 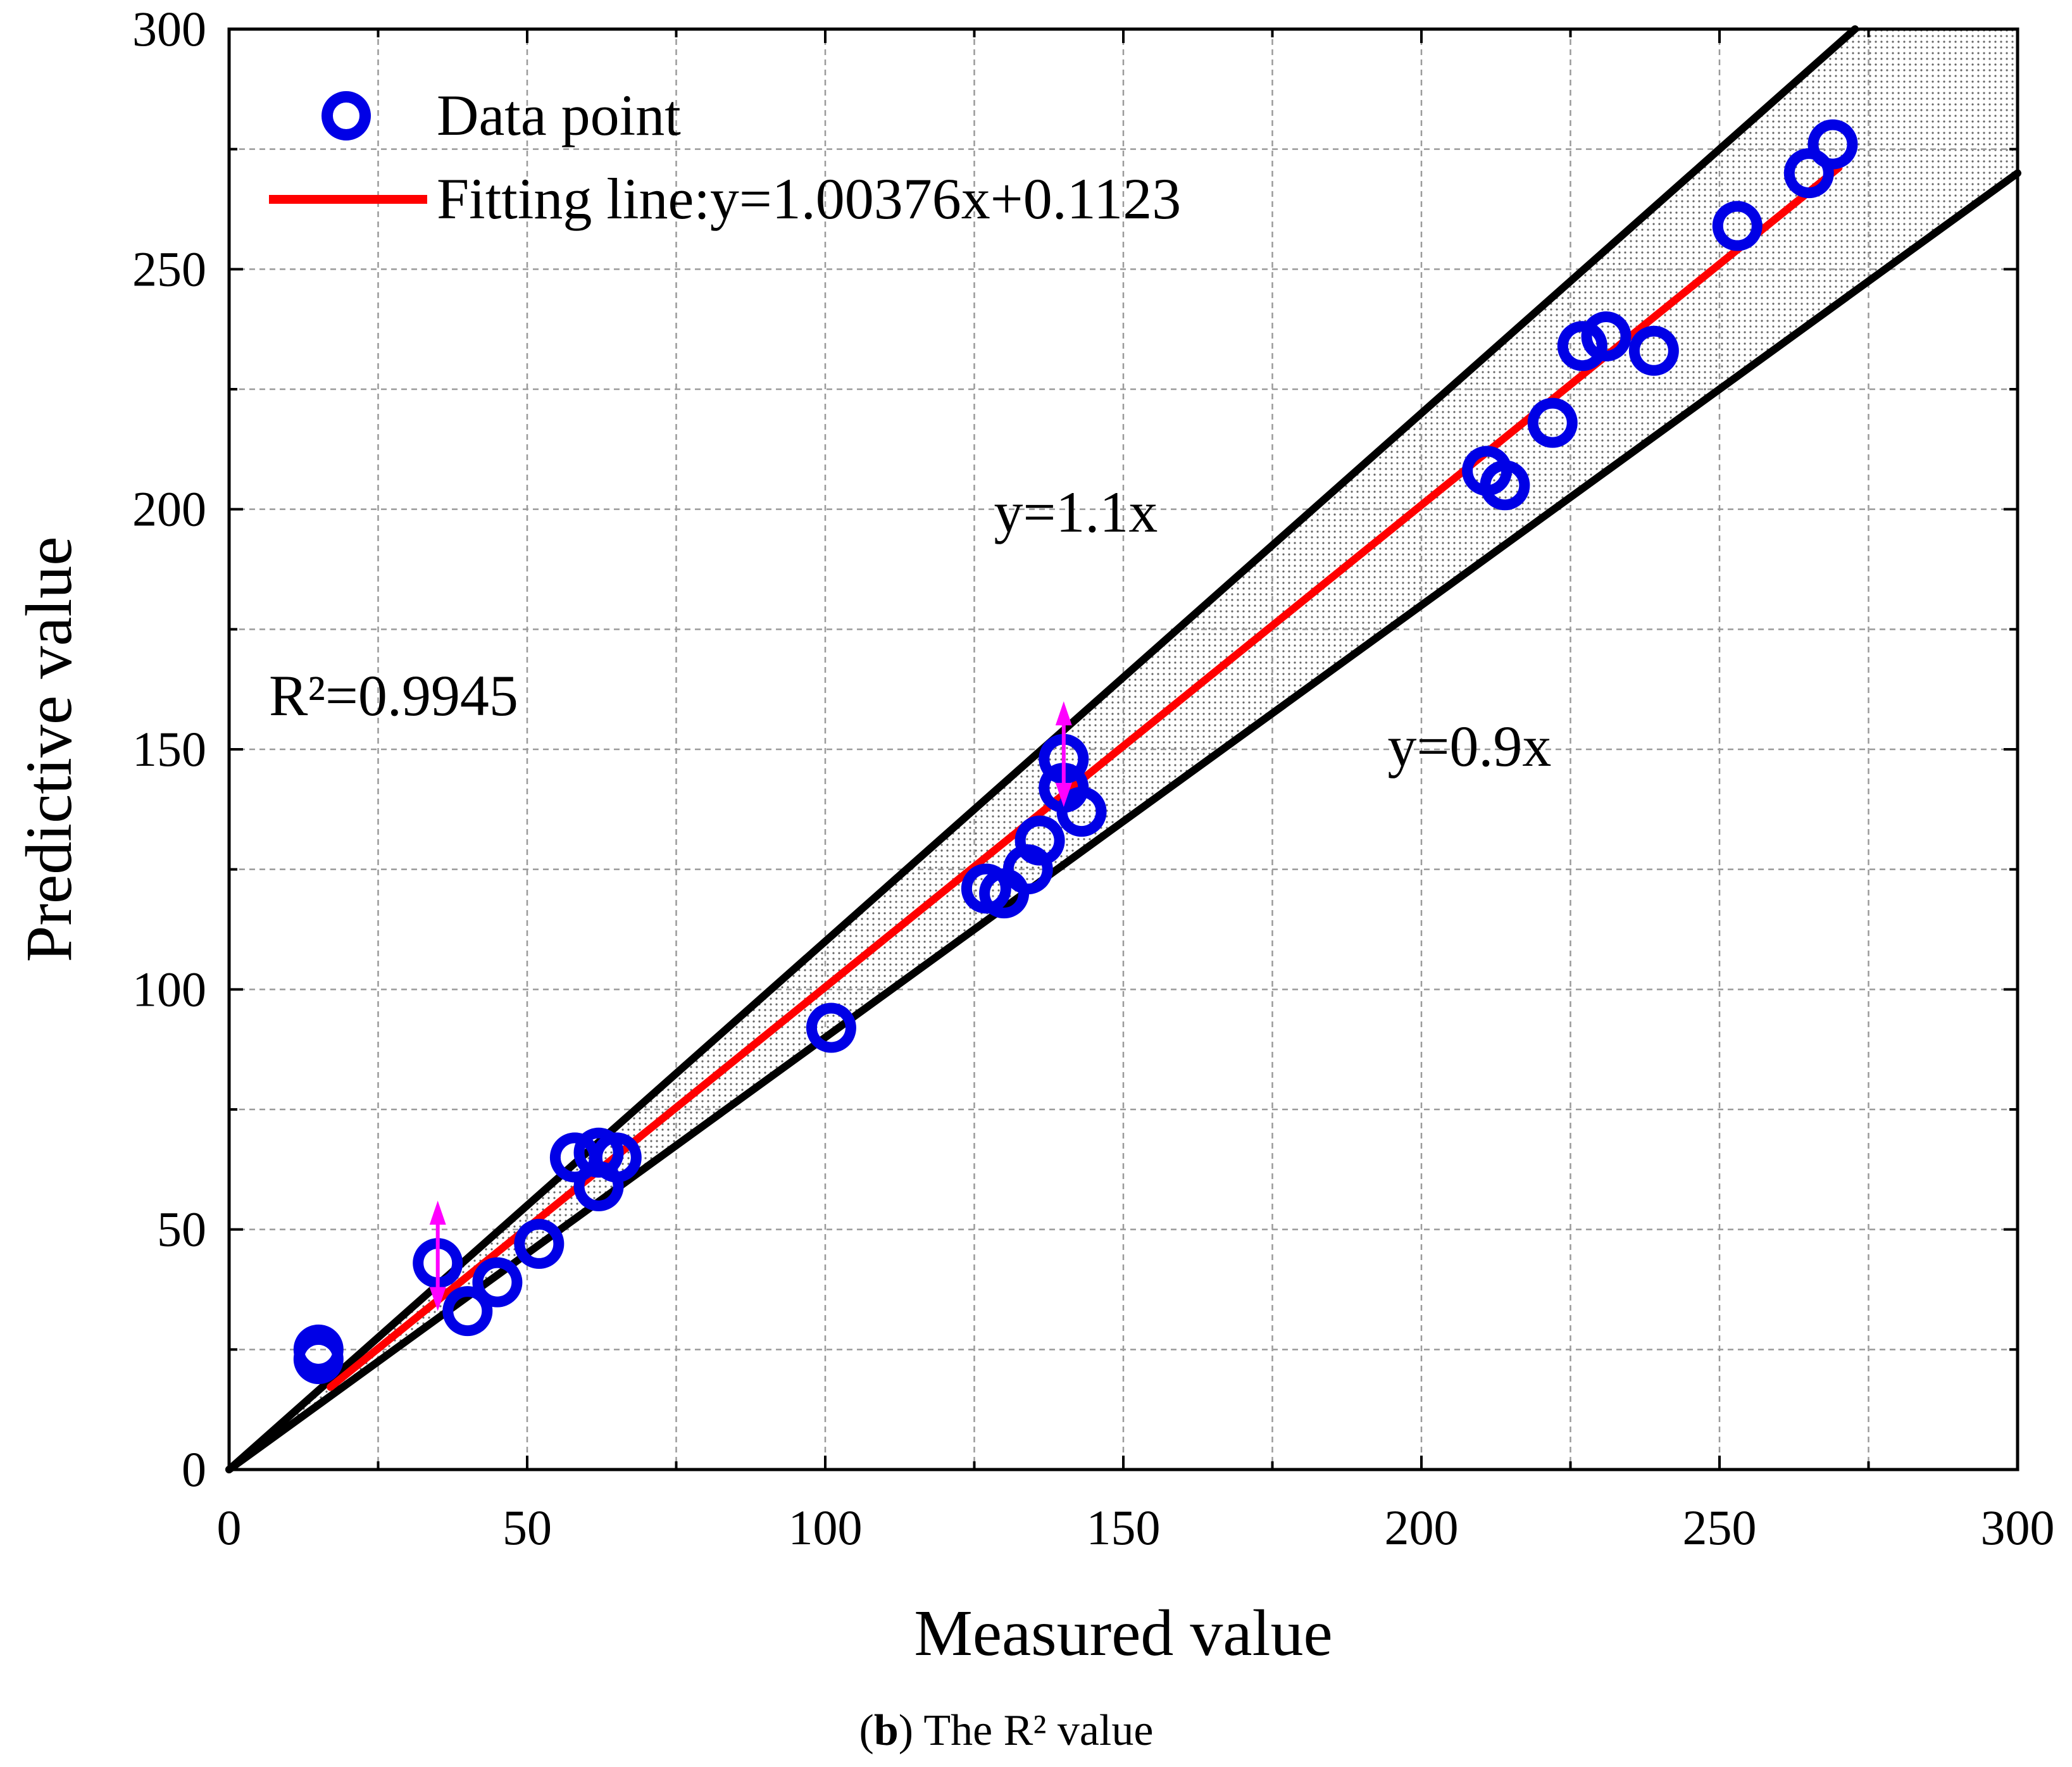 What do you see at coordinates (750, 1006) in the screenshot?
I see `error-markers-layer` at bounding box center [750, 1006].